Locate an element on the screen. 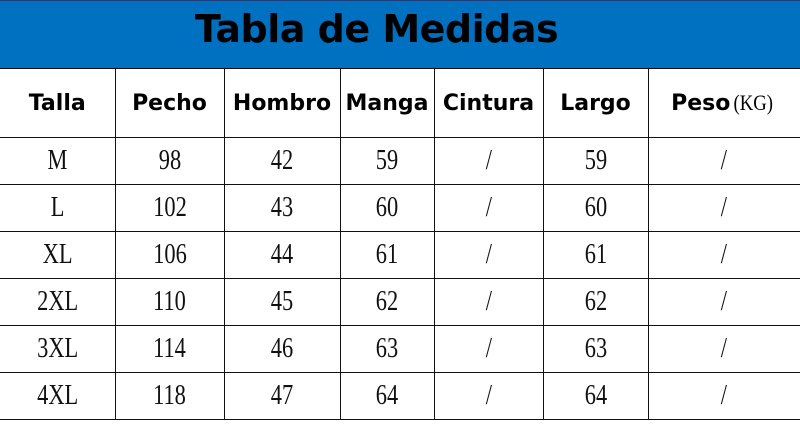 This screenshot has height=424, width=800. cell-value: 106 is located at coordinates (169, 254).